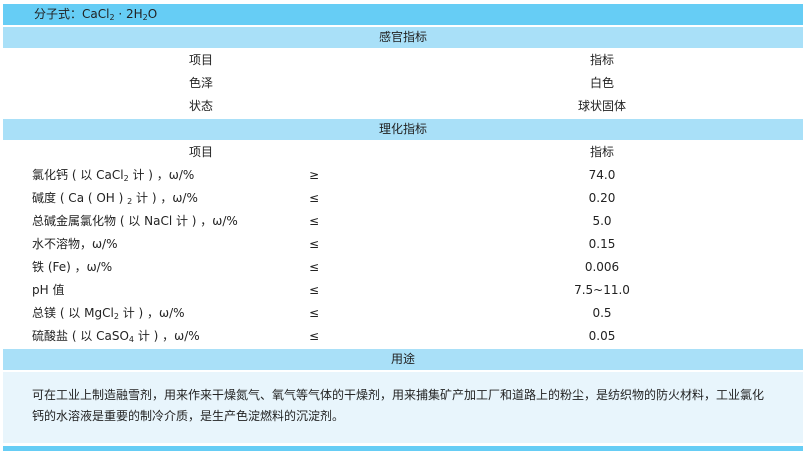  I want to click on item-name: 总碱金属氯化物 ( 以 NaCl 计 ) ，ω/%, so click(135, 221).